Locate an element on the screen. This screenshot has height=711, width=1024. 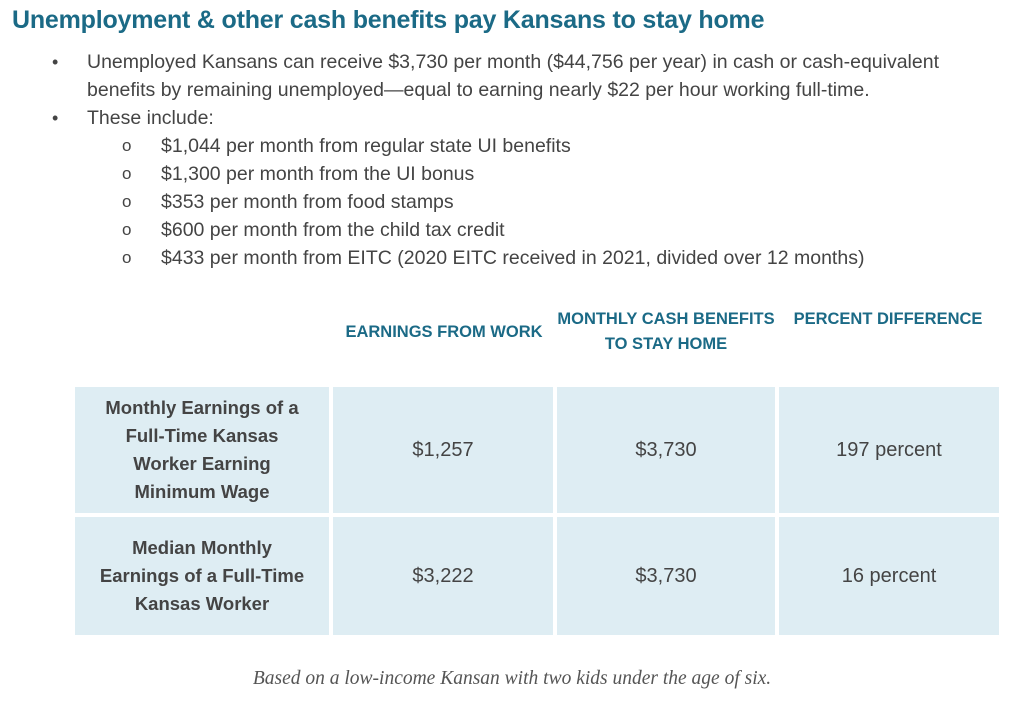
bullet-item: • These include: is located at coordinates (512, 118).